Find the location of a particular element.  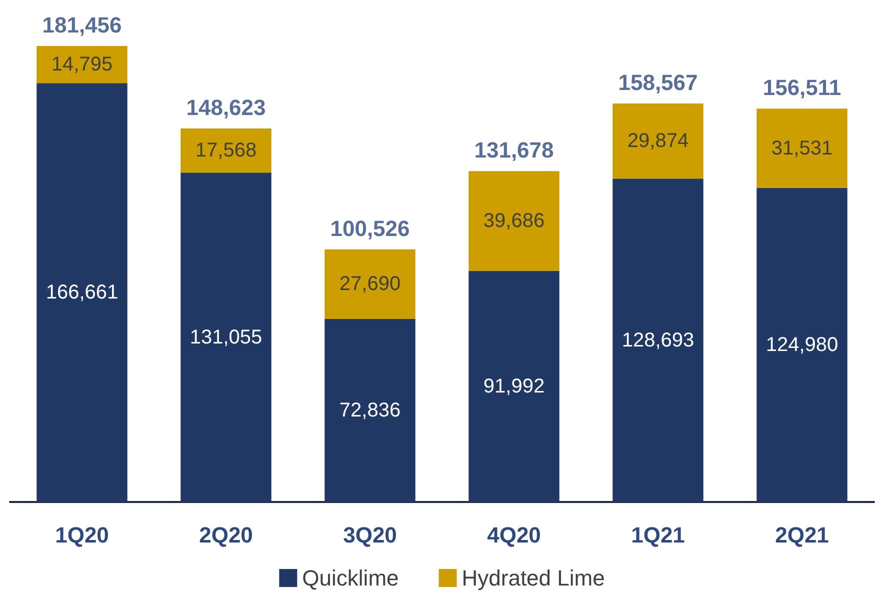

x-tick-label: 2Q20 is located at coordinates (226, 535).